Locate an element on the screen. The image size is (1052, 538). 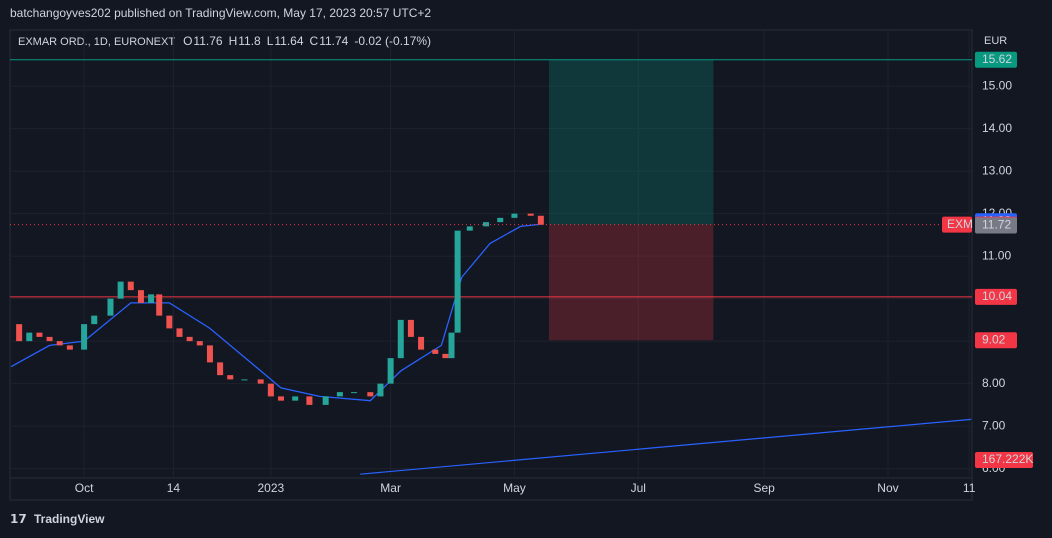
ohlc-value: 11.8 is located at coordinates (249, 41).